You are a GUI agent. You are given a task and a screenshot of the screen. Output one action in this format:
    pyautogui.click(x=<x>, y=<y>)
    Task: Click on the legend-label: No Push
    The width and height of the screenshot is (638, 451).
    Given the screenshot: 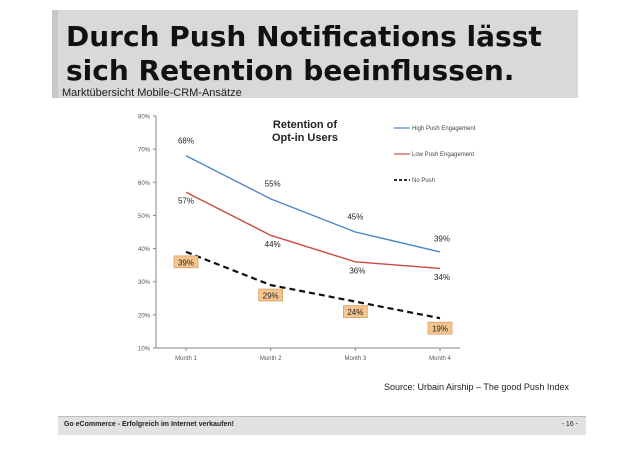 What is the action you would take?
    pyautogui.click(x=423, y=181)
    